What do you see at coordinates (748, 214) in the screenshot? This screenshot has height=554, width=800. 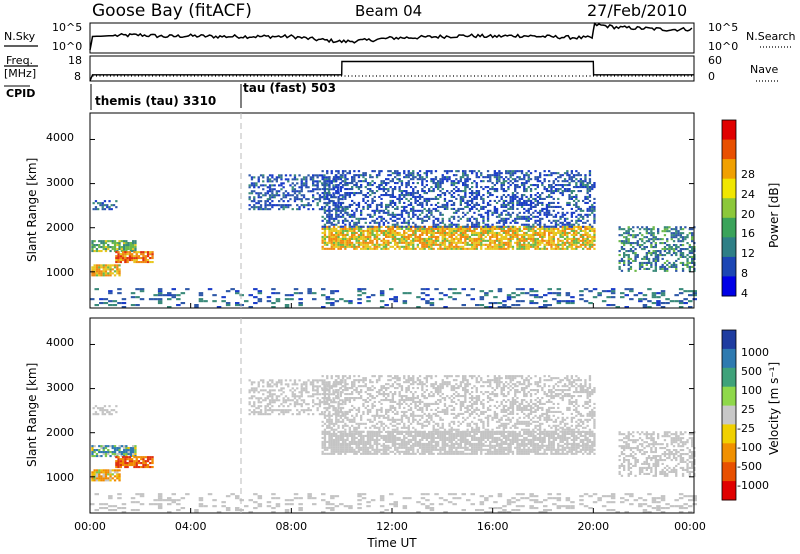 I see `power-cbar-tick-20: 20` at bounding box center [748, 214].